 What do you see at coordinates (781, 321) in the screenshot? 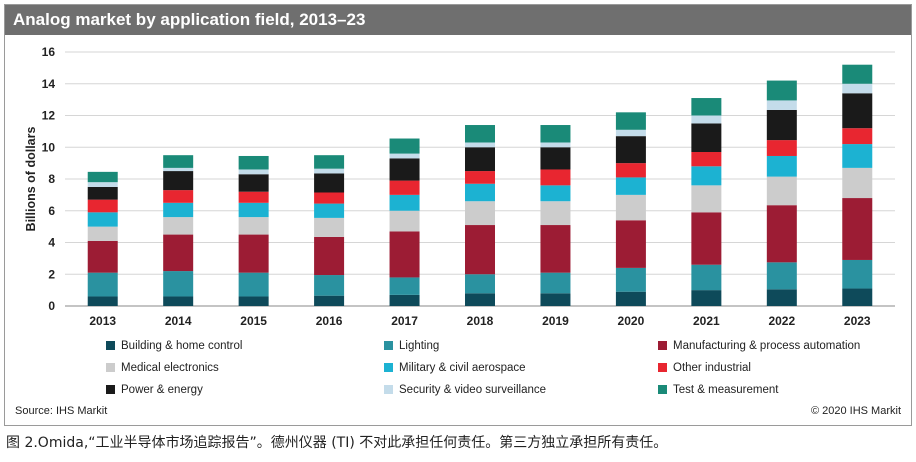
I see `x-tick-label: 2022` at bounding box center [781, 321].